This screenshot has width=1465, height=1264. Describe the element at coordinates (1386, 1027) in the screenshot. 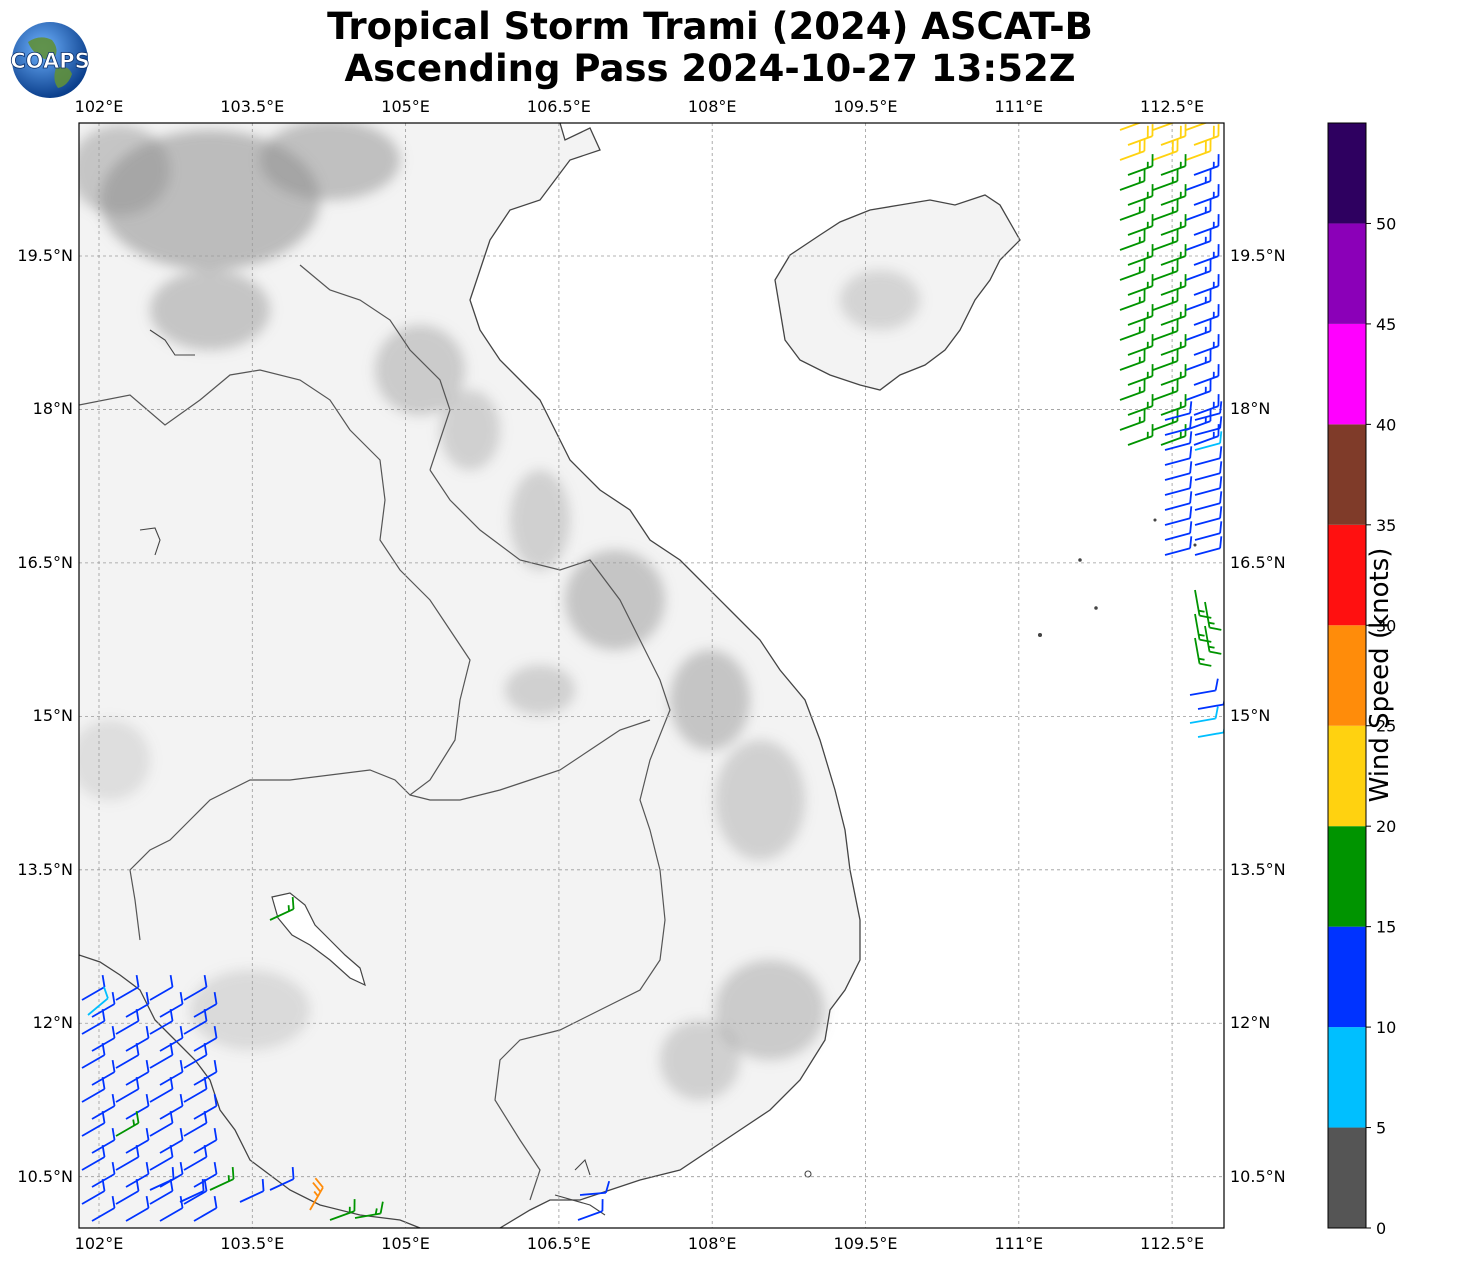

I see `colorbar-tick-label: 10` at that location.